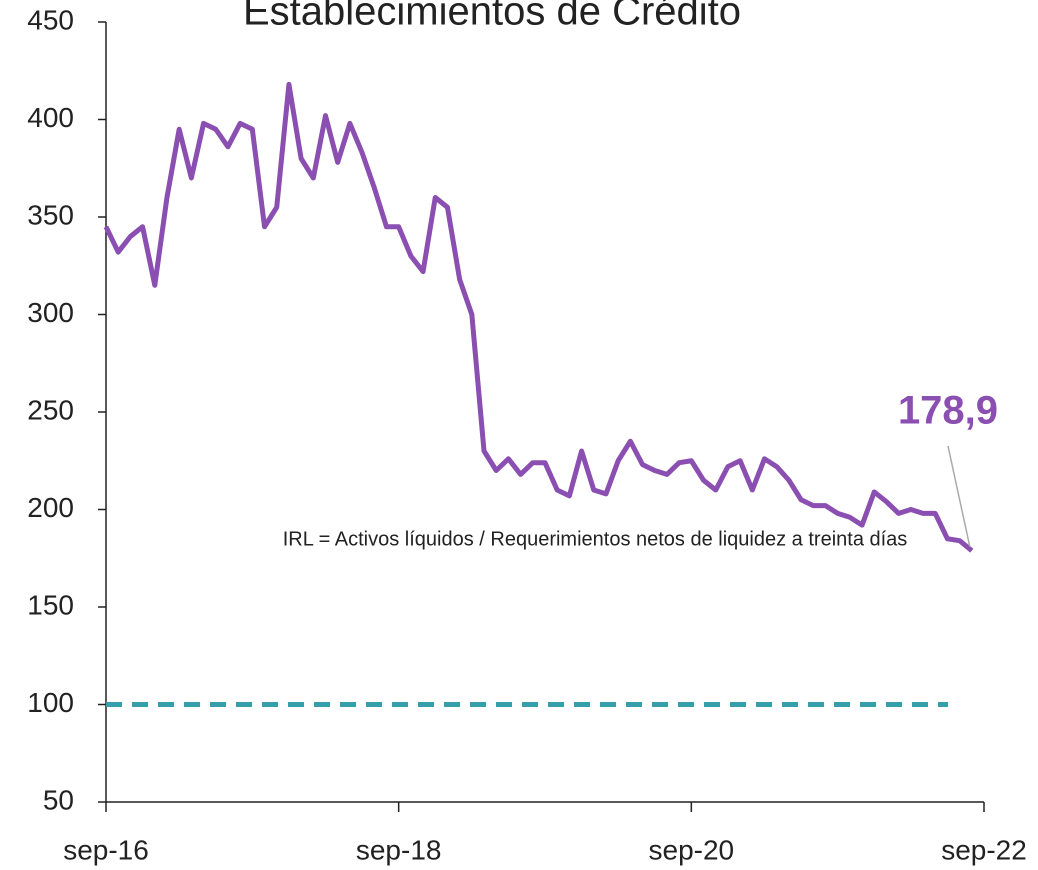 This screenshot has height=870, width=1038. What do you see at coordinates (50, 702) in the screenshot?
I see `y-tick-label: 100` at bounding box center [50, 702].